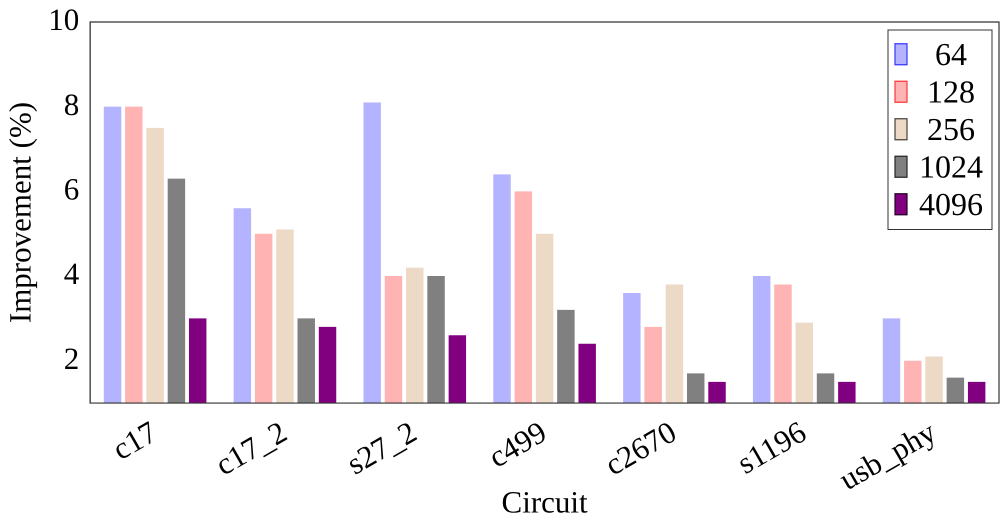 The height and width of the screenshot is (523, 1000). What do you see at coordinates (72, 274) in the screenshot?
I see `y-tick-label: 4` at bounding box center [72, 274].